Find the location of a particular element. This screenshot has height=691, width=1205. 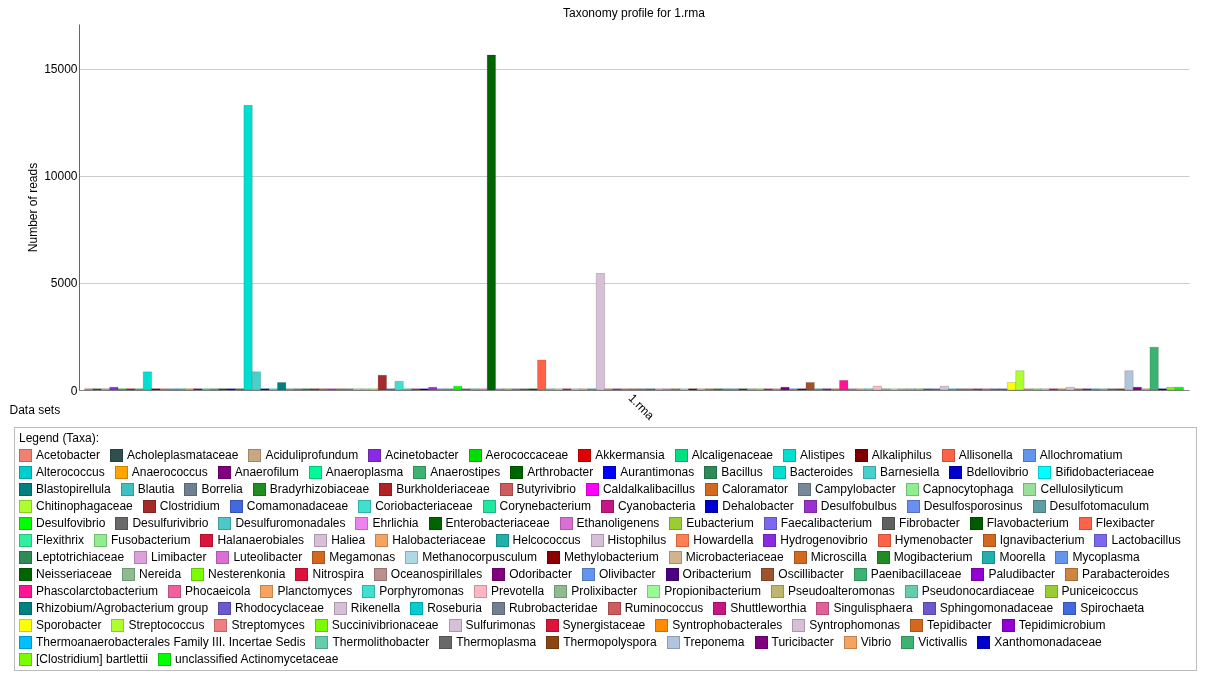

legend-label: Caldalkalibacillus is located at coordinates (648, 489).